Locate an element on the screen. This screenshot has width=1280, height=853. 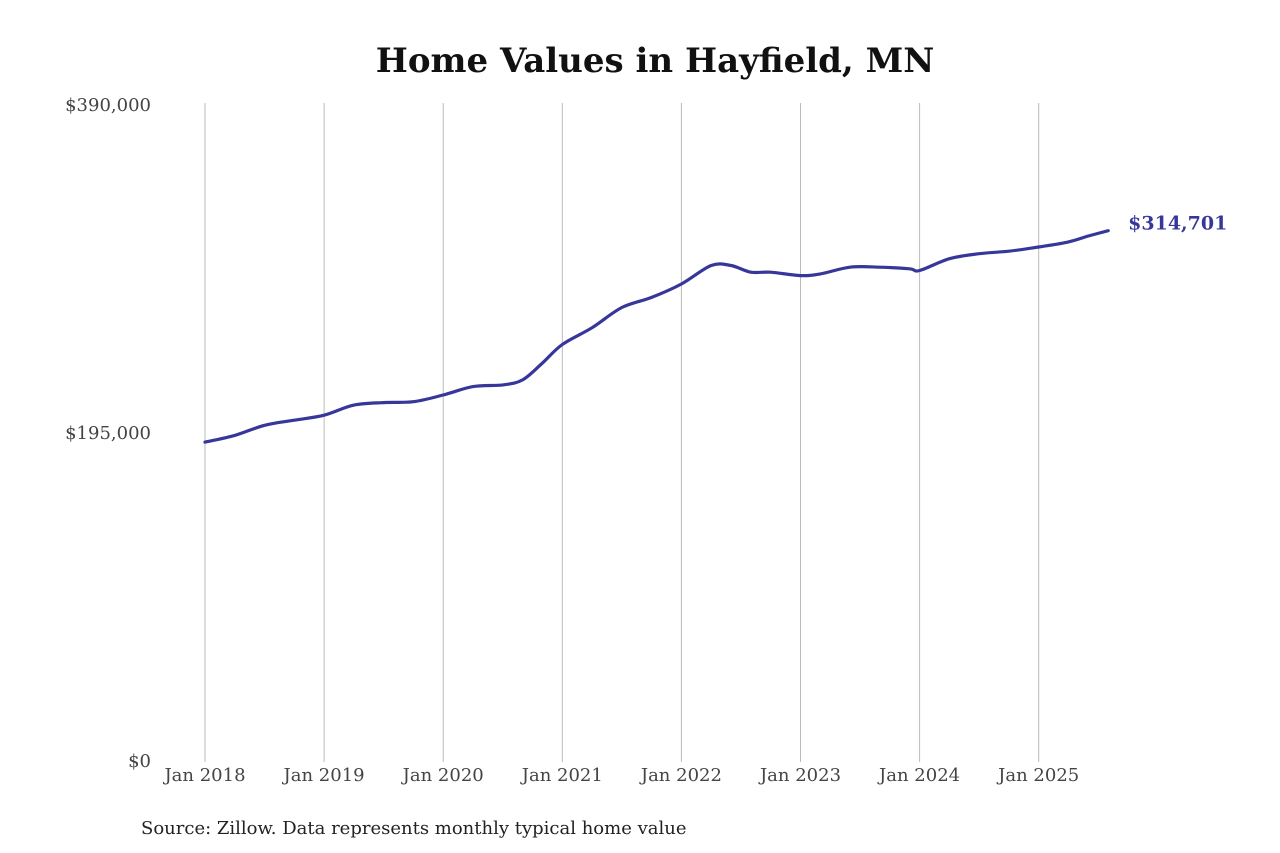
x-tick-label: Jan 2020 is located at coordinates (442, 775).